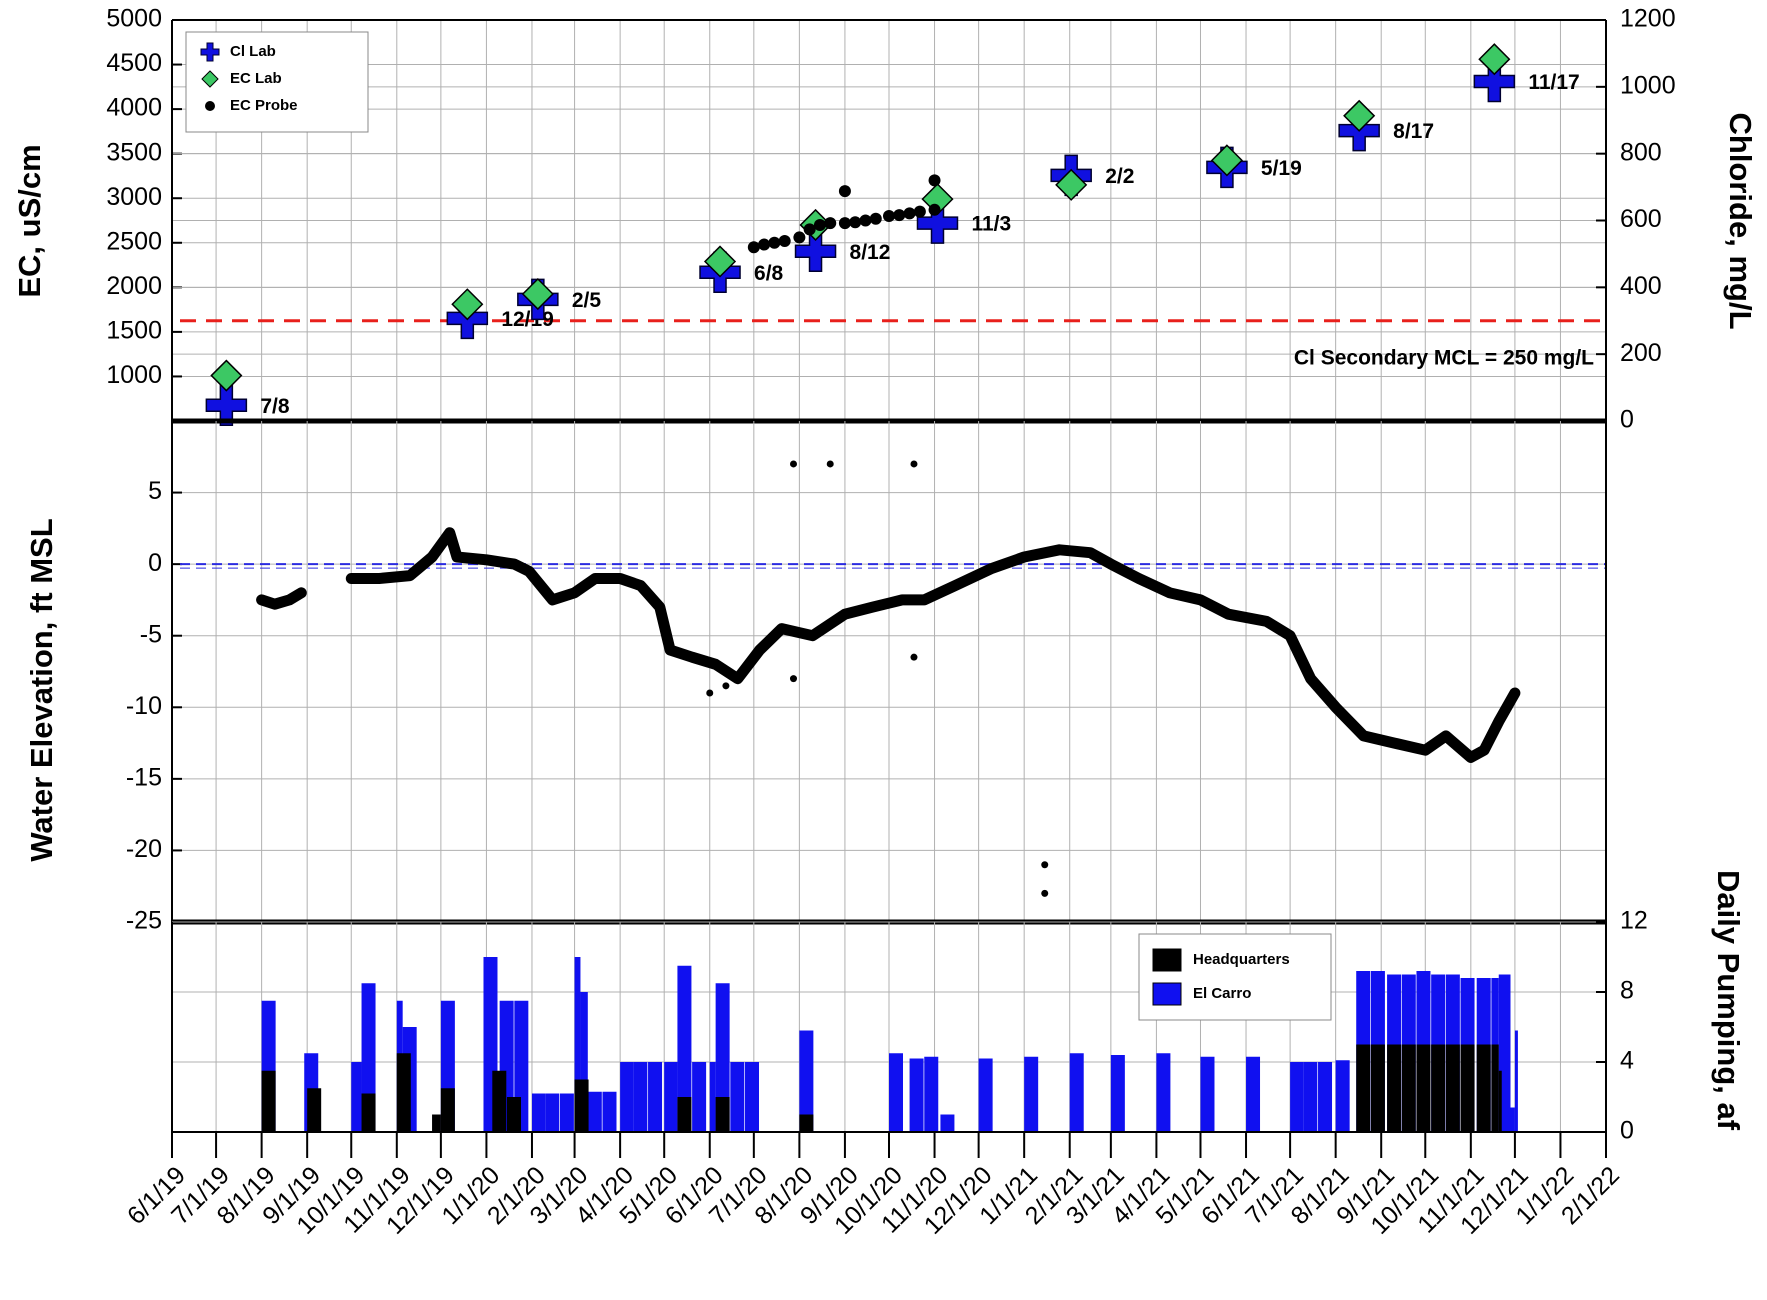 The height and width of the screenshot is (1300, 1767). What do you see at coordinates (888, 645) in the screenshot?
I see `water-level` at bounding box center [888, 645].